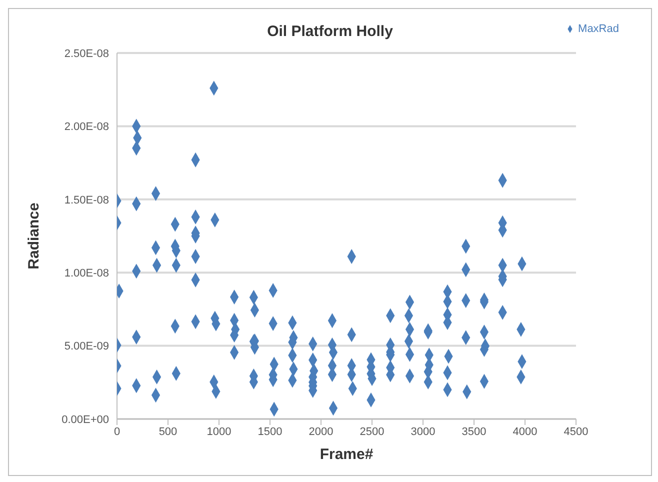  I want to click on y-tick-label: 1.50E-08, so click(86, 200).